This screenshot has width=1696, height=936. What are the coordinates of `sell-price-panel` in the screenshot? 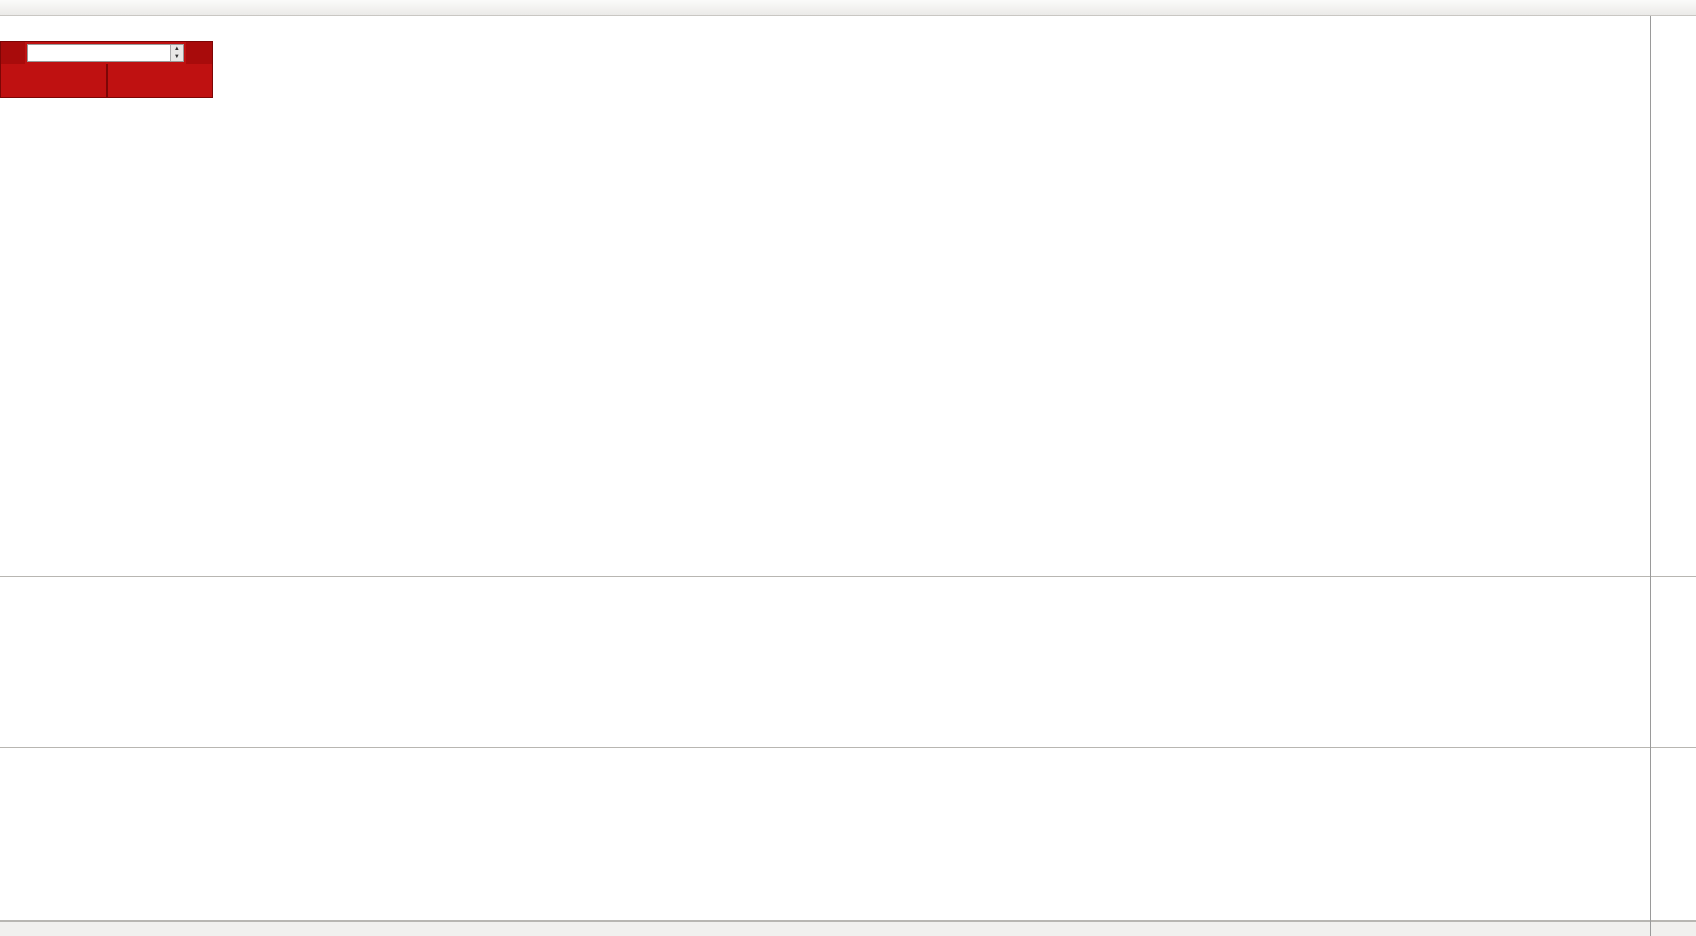 It's located at (54, 80).